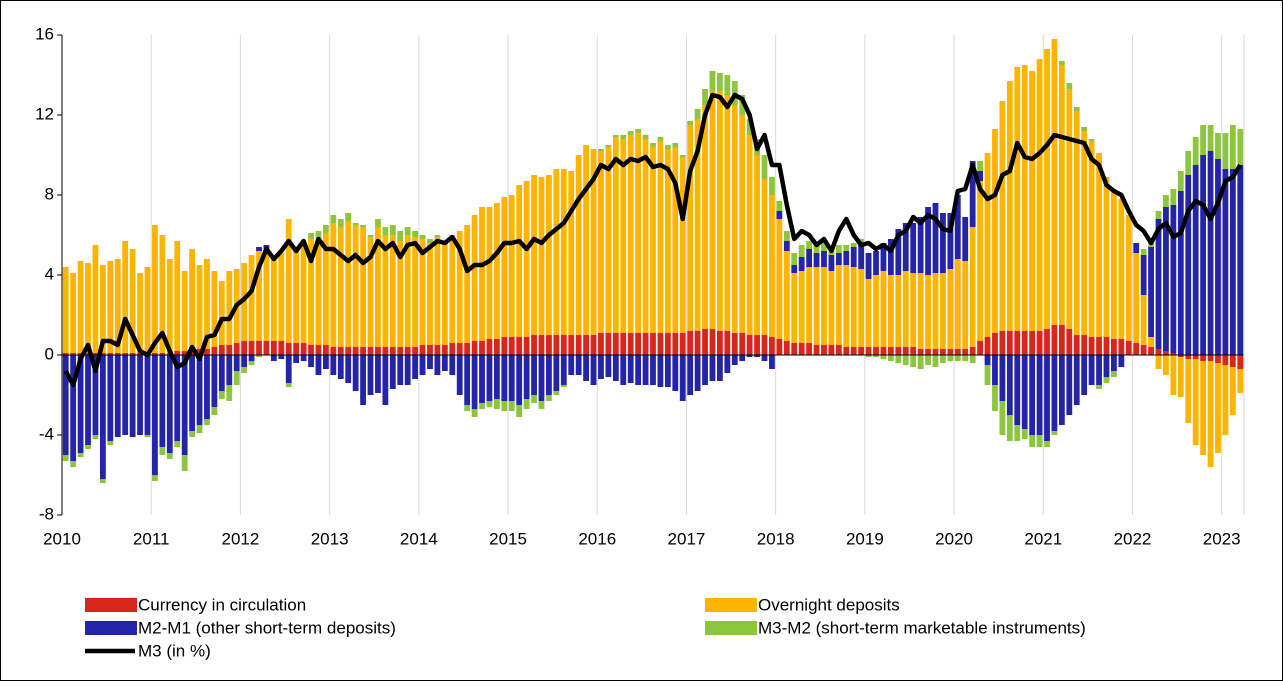 The image size is (1283, 686). I want to click on y-tick-label: 8, so click(49, 193).